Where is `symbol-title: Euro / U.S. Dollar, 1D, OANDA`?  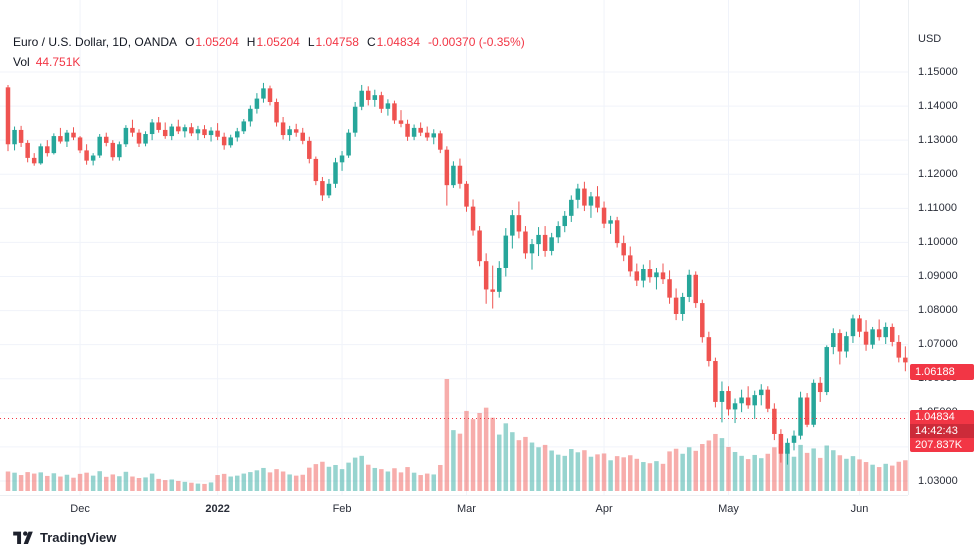
symbol-title: Euro / U.S. Dollar, 1D, OANDA is located at coordinates (95, 42).